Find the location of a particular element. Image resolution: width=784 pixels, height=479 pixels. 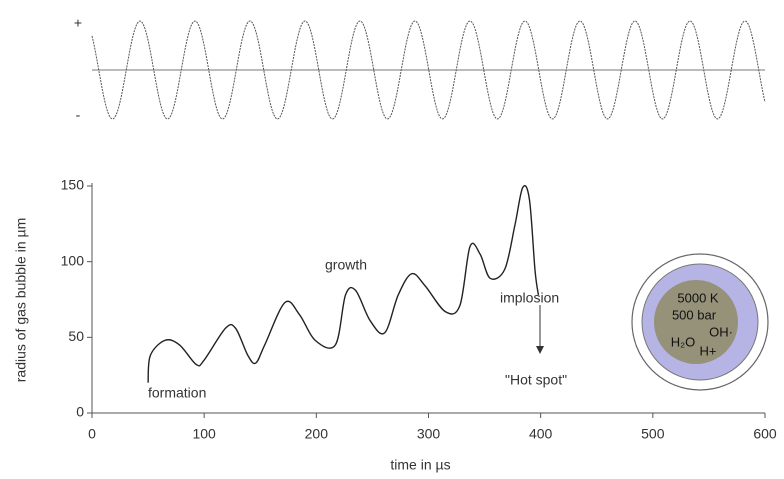

annotation: growth is located at coordinates (346, 265).